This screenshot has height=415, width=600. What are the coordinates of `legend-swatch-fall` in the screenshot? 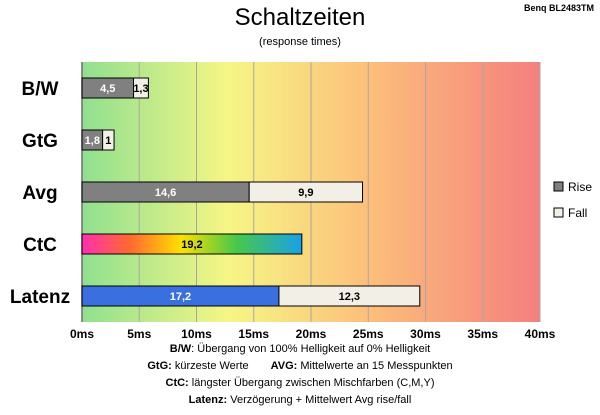 It's located at (558, 212).